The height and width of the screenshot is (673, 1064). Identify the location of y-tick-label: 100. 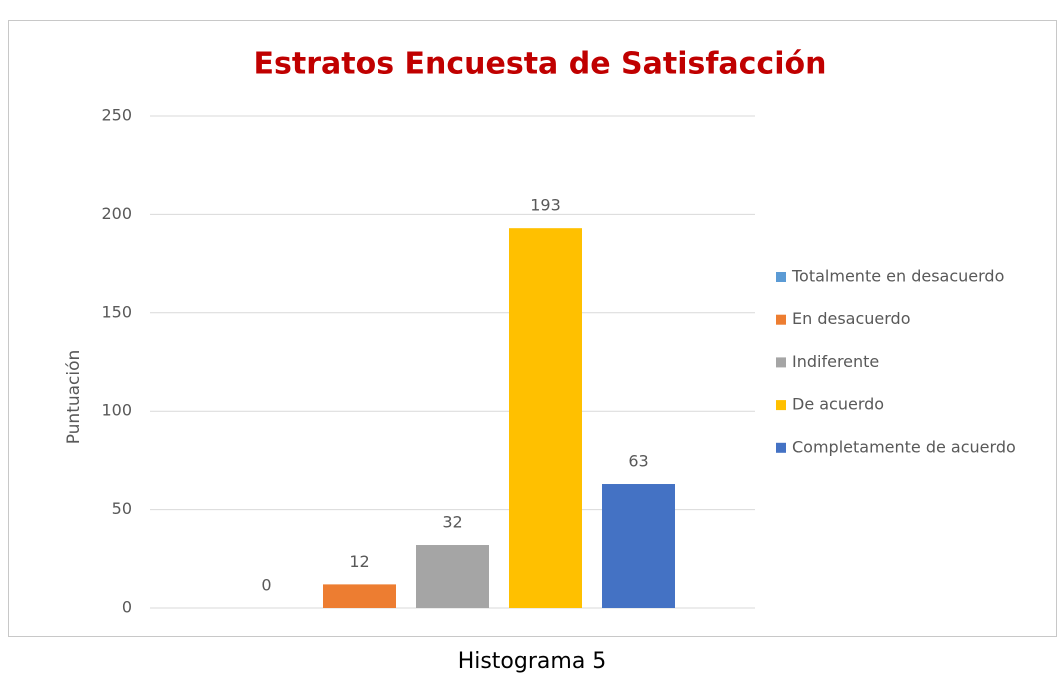
(116, 410).